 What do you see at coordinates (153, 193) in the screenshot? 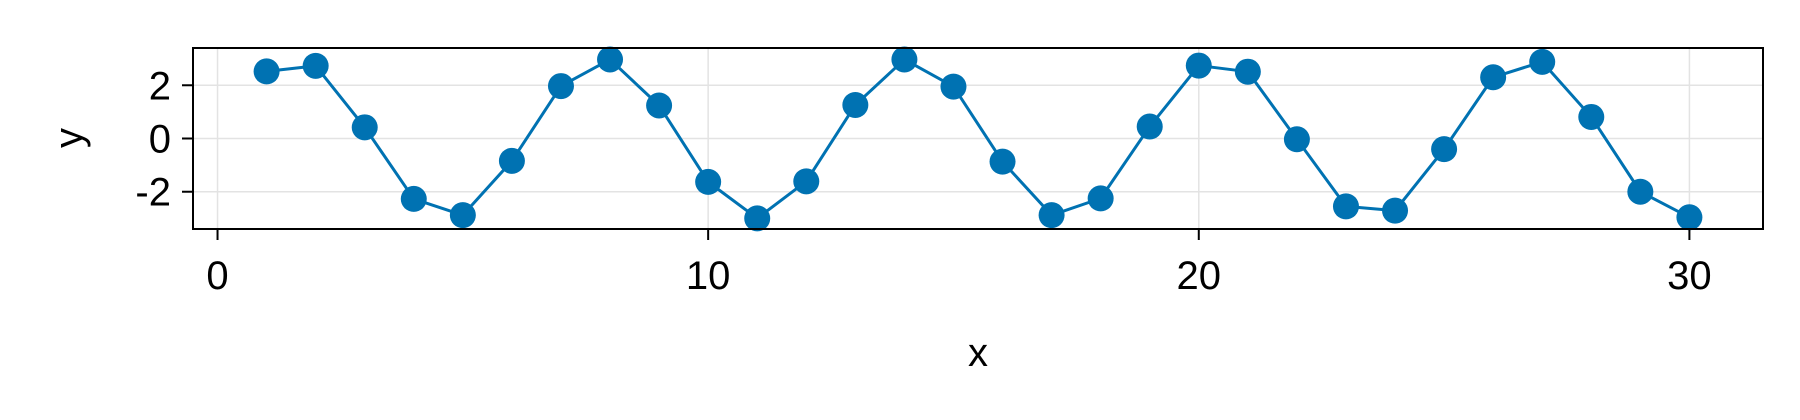
I see `y-tick-label: -2` at bounding box center [153, 193].